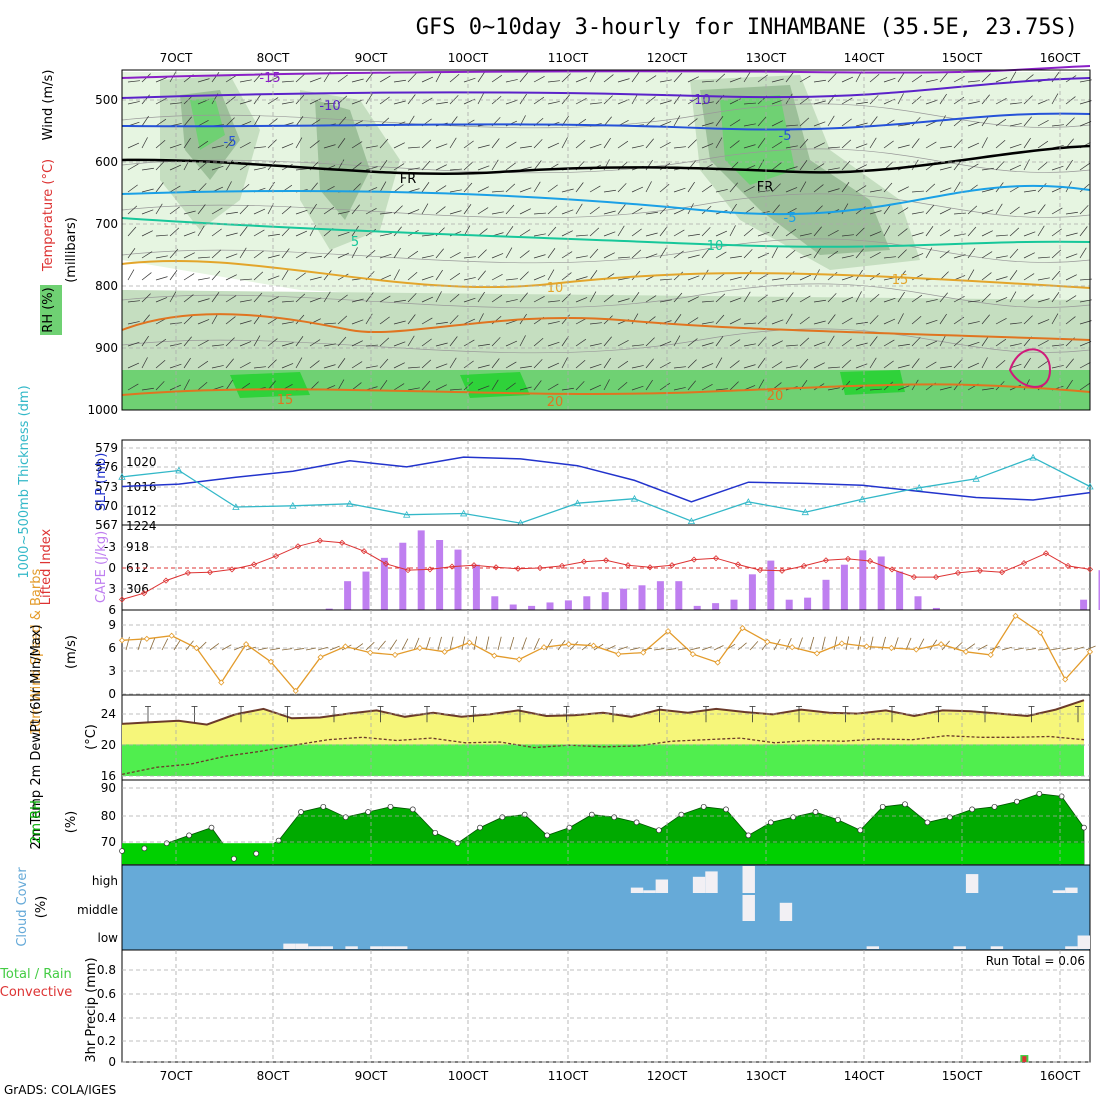  I want to click on x-tick-top-label: 12OCT, so click(667, 58).